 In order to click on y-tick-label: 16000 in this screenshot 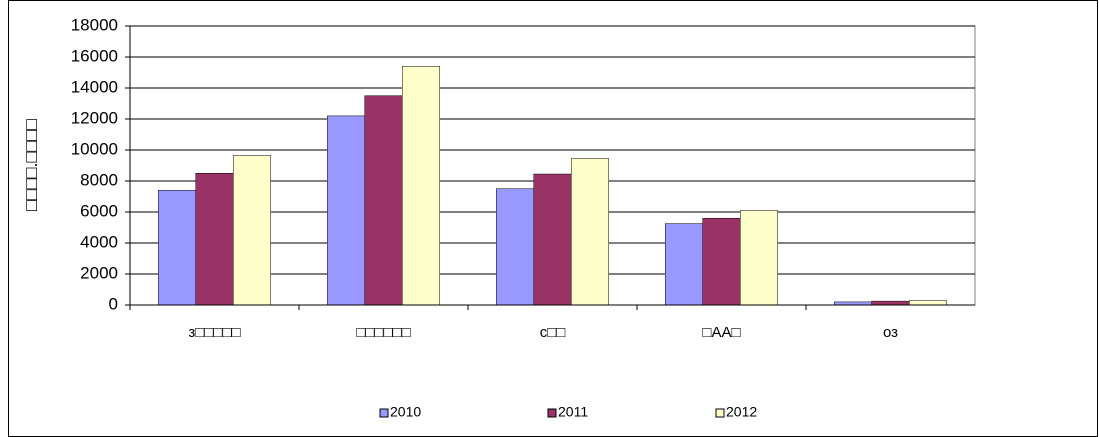, I will do `click(94, 55)`.